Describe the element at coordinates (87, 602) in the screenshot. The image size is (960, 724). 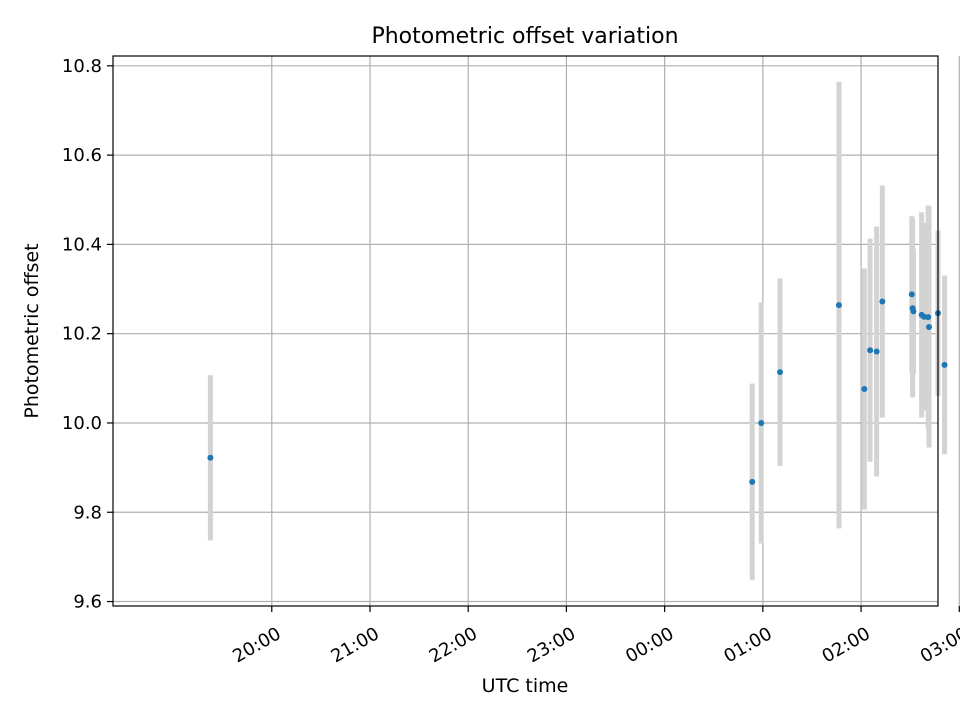
I see `y-tick-label: 9.6` at that location.